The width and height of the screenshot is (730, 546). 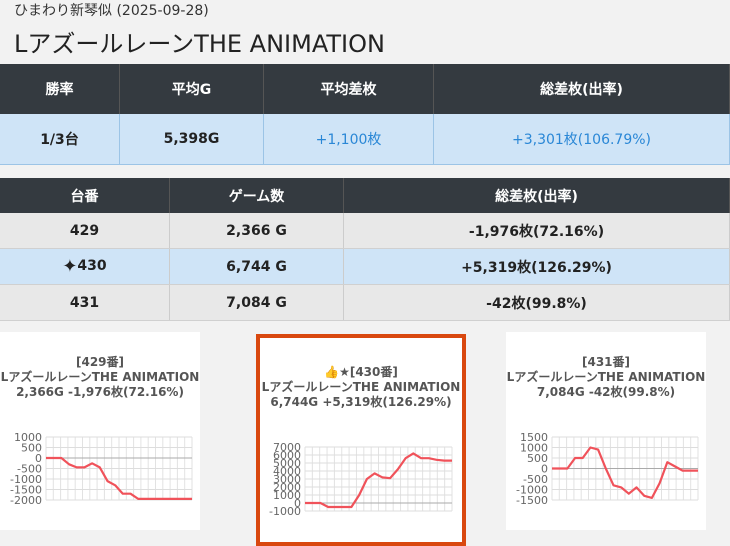 What do you see at coordinates (191, 139) in the screenshot?
I see `avg-games-value: 5,398G` at bounding box center [191, 139].